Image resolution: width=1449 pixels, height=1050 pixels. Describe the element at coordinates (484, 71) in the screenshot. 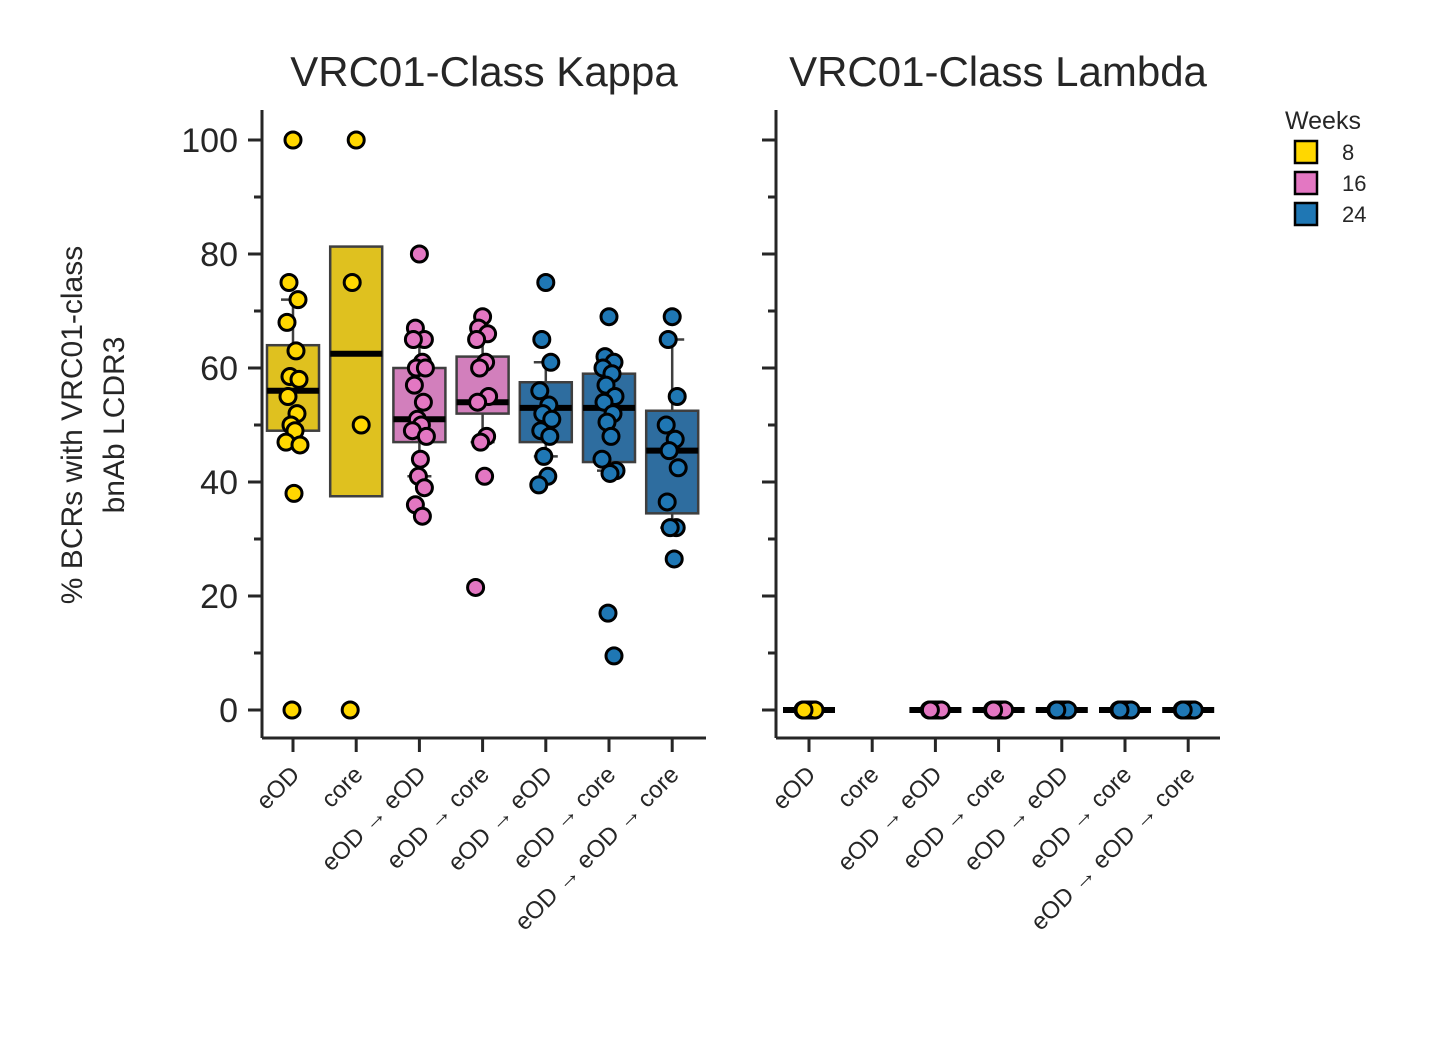

I see `panel-title-kappa: VRC01-Class Kappa` at that location.